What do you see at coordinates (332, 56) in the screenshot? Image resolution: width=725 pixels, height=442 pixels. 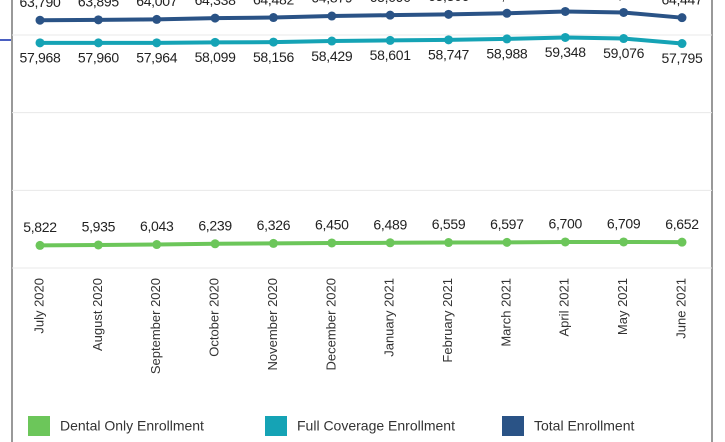 I see `value-label: 58,429` at bounding box center [332, 56].